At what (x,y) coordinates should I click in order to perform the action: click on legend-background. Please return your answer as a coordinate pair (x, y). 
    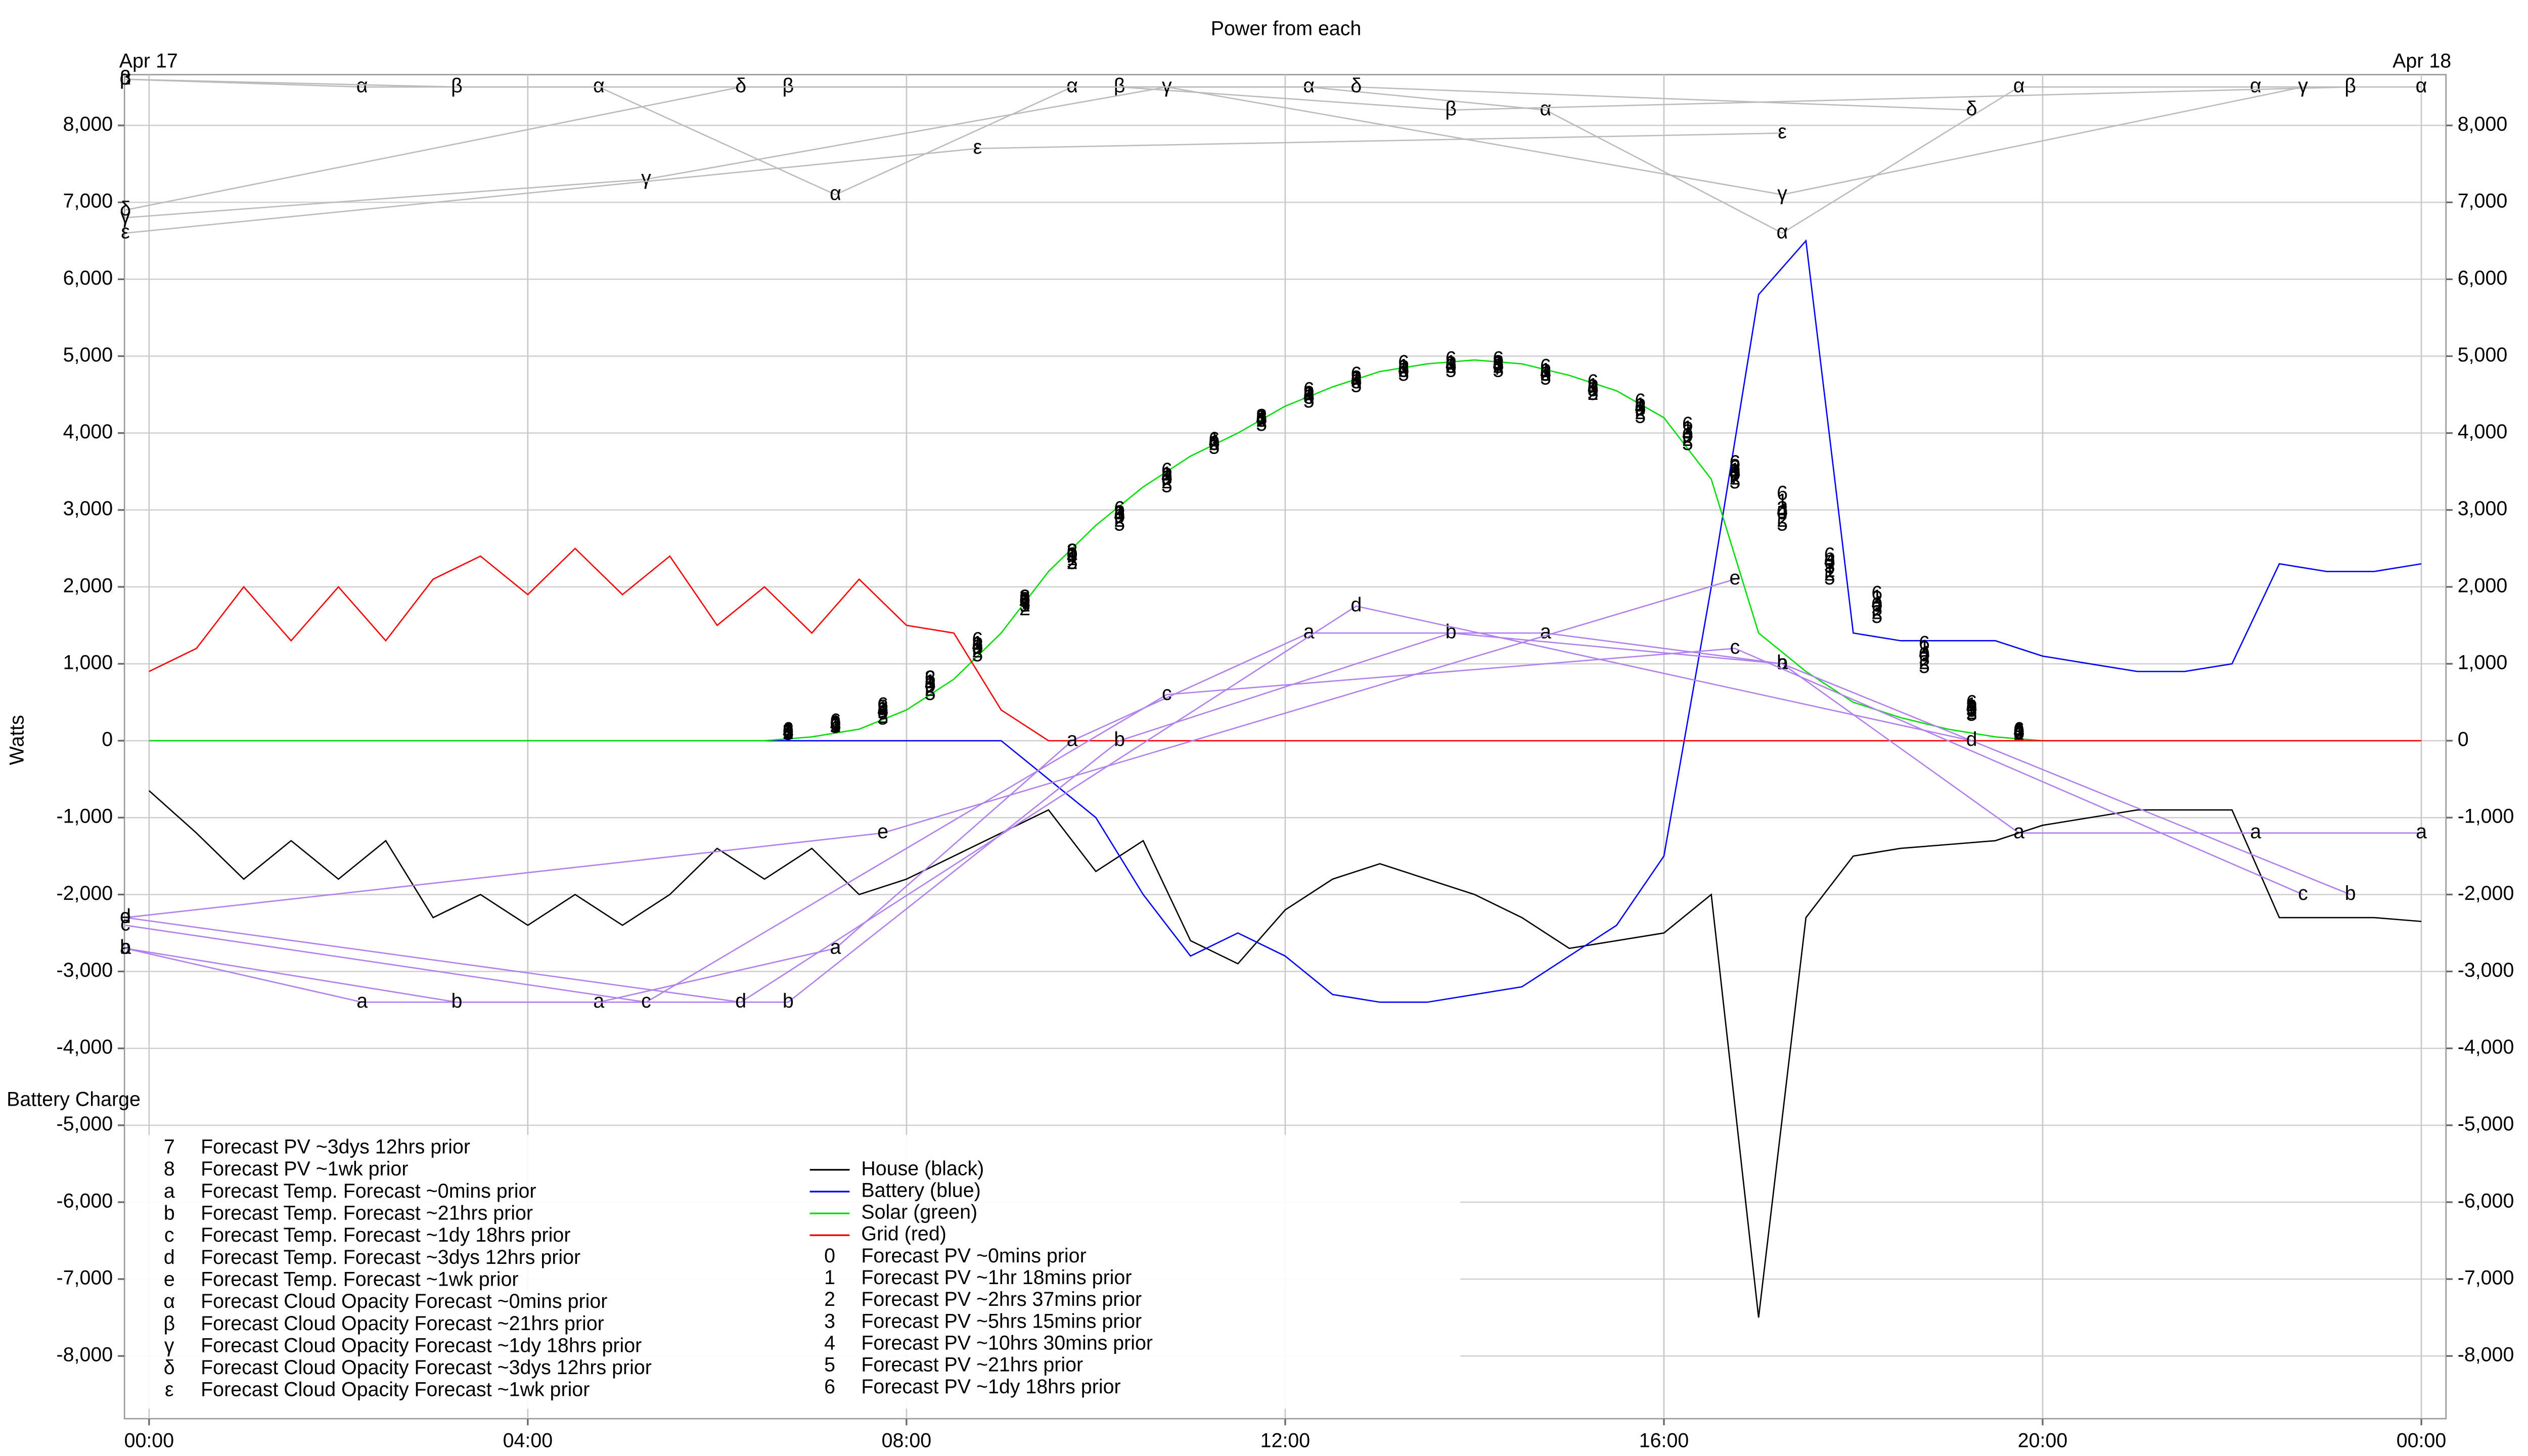
    Looking at the image, I should click on (794, 1271).